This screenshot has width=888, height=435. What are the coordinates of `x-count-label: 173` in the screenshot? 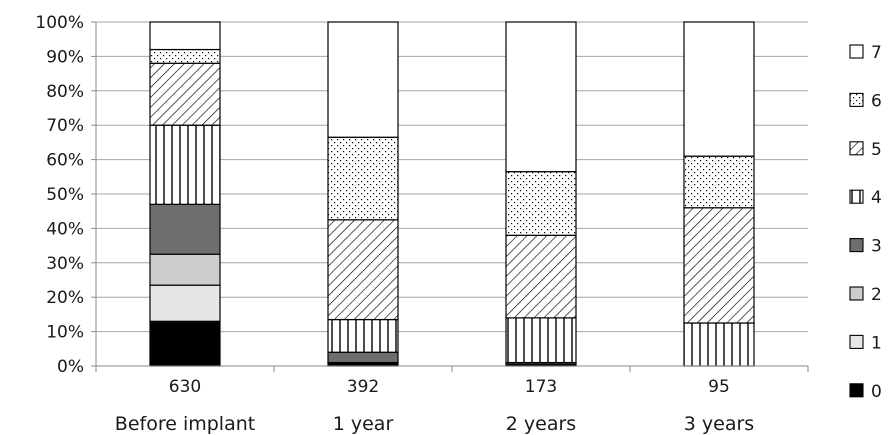 It's located at (541, 387).